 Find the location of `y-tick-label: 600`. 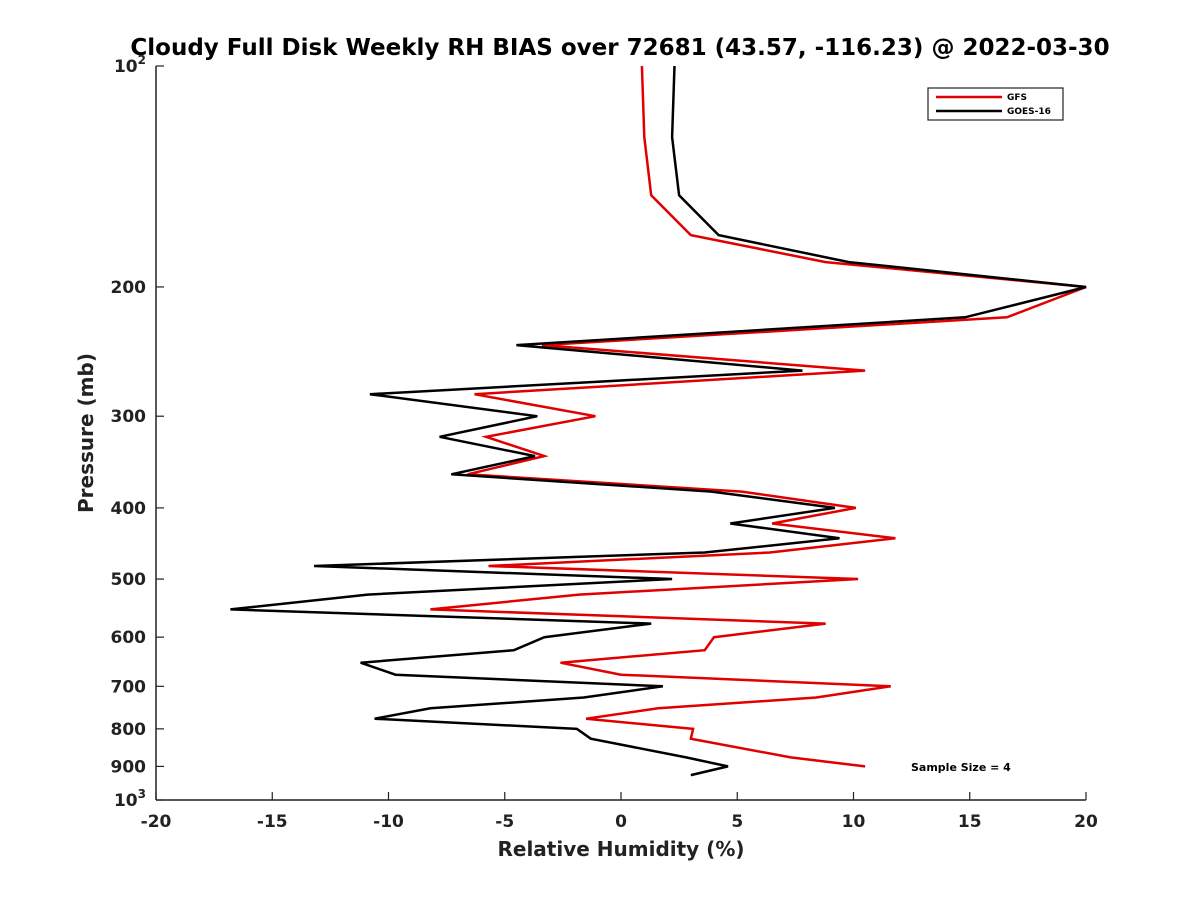

y-tick-label: 600 is located at coordinates (129, 638).